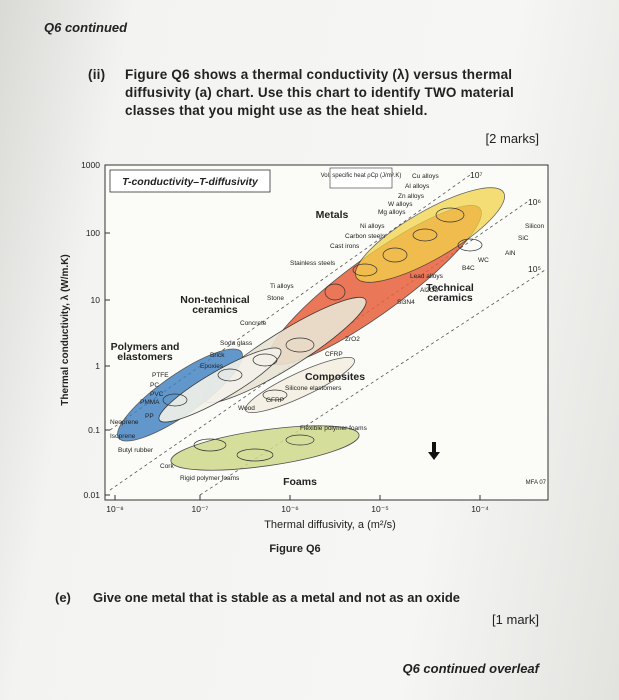 The height and width of the screenshot is (700, 619). I want to click on title-box, so click(190, 181).